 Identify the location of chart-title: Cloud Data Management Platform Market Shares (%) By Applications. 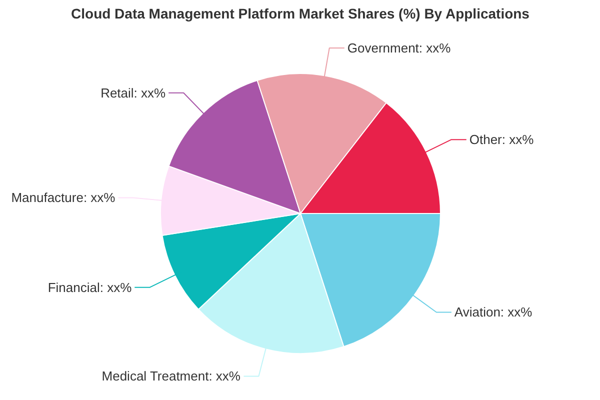
(300, 14).